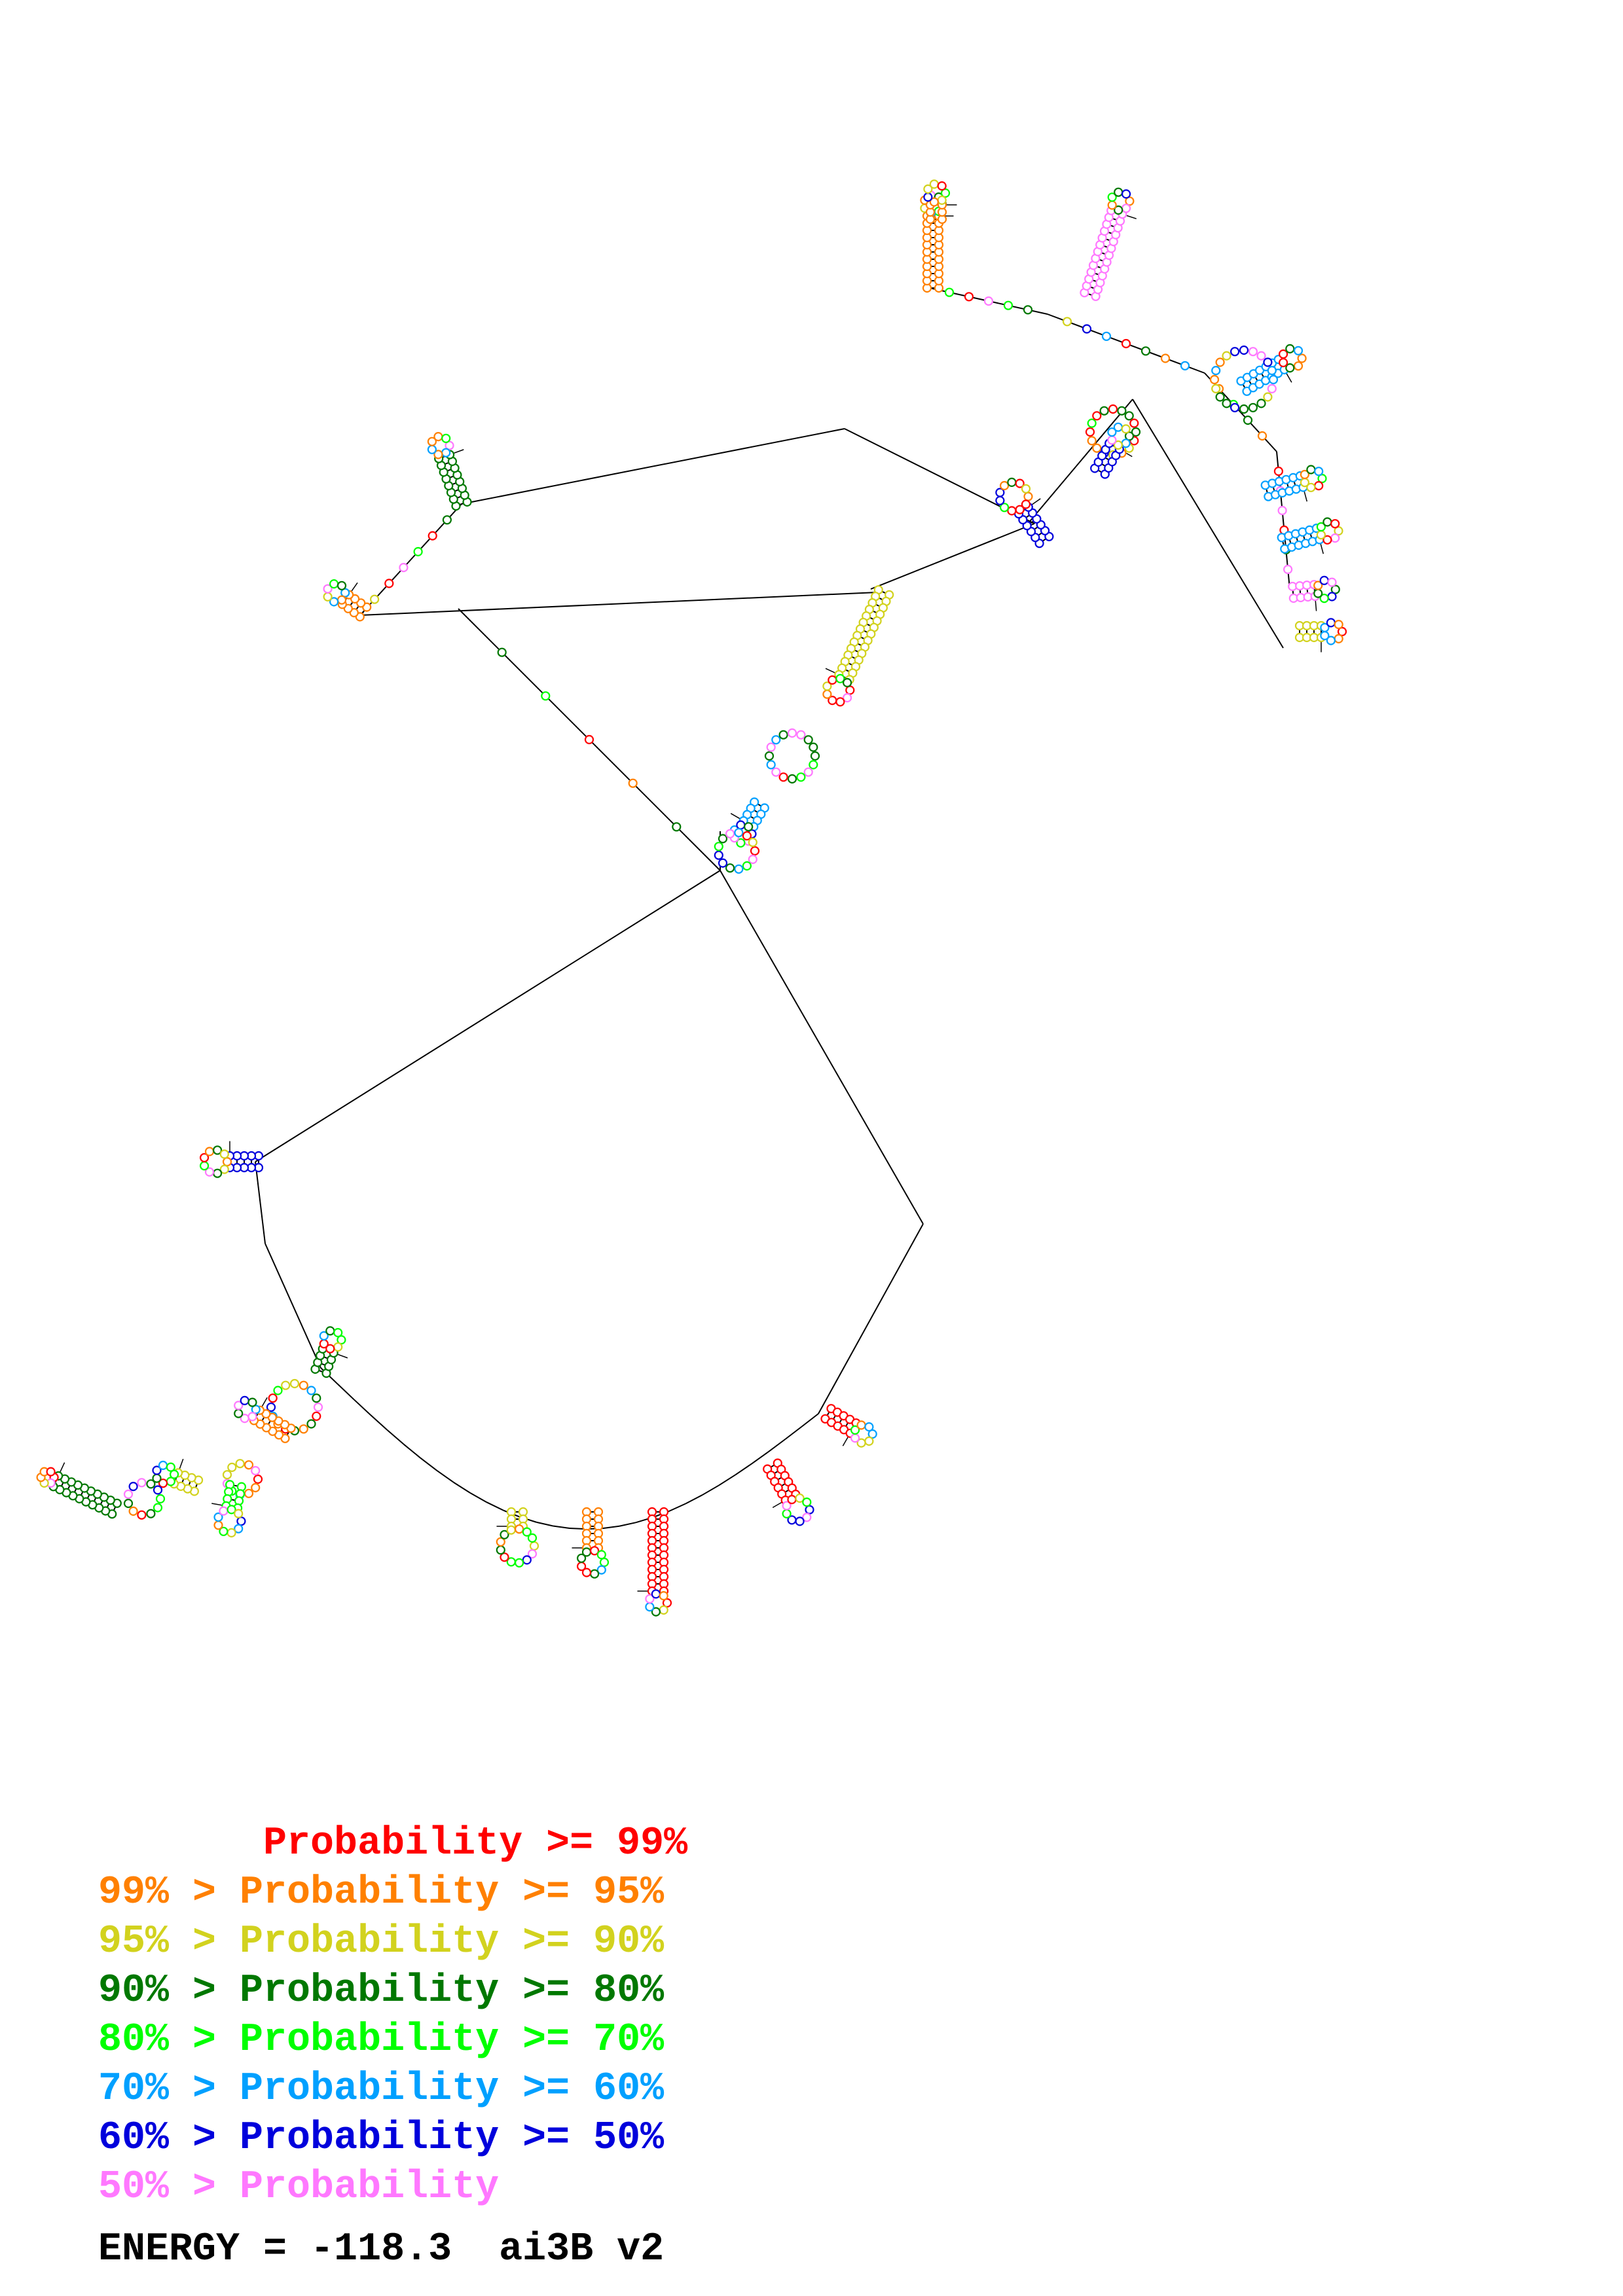 The height and width of the screenshot is (2296, 1623). I want to click on legend-row: 50% > Probability, so click(299, 2187).